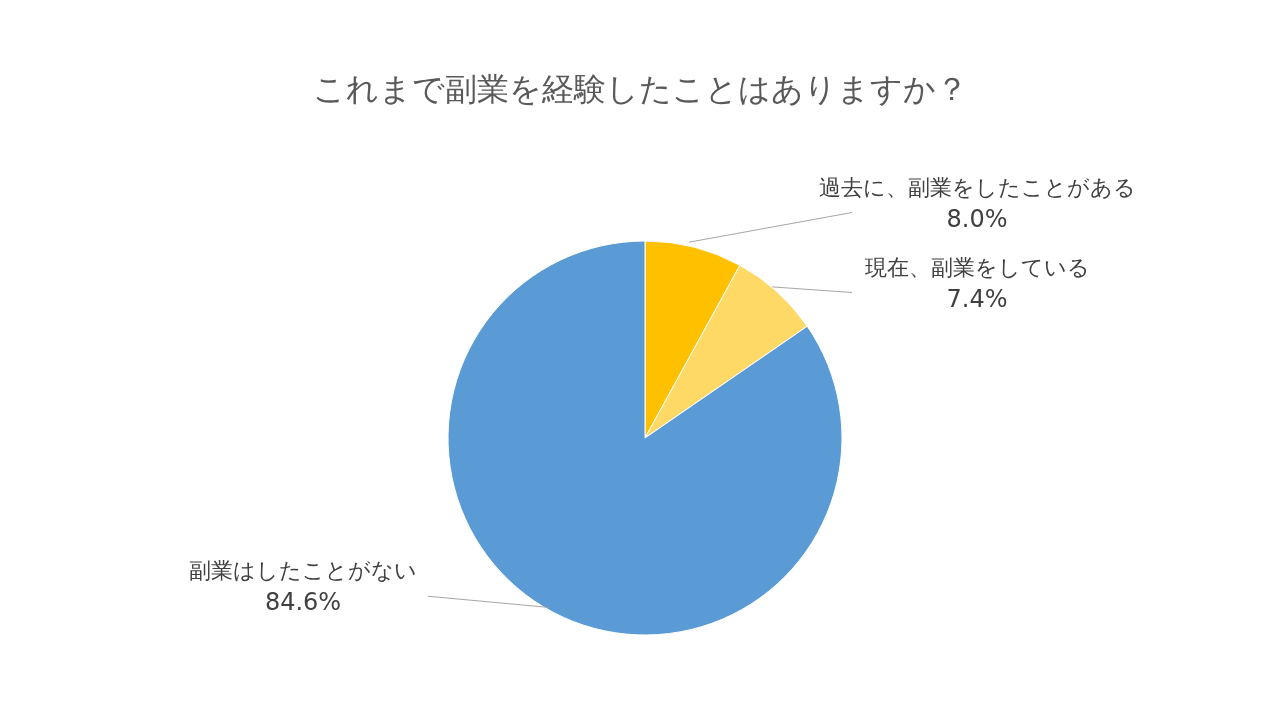 The height and width of the screenshot is (720, 1280). Describe the element at coordinates (977, 298) in the screenshot. I see `data-label: 7.4%` at that location.